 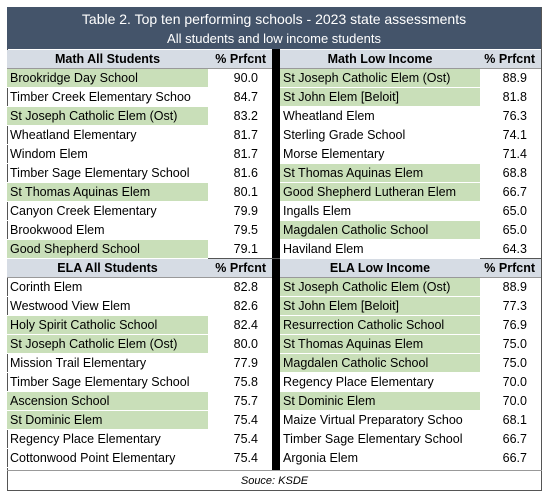 I want to click on school-name: Holy Spirit Catholic School, so click(x=107, y=325).